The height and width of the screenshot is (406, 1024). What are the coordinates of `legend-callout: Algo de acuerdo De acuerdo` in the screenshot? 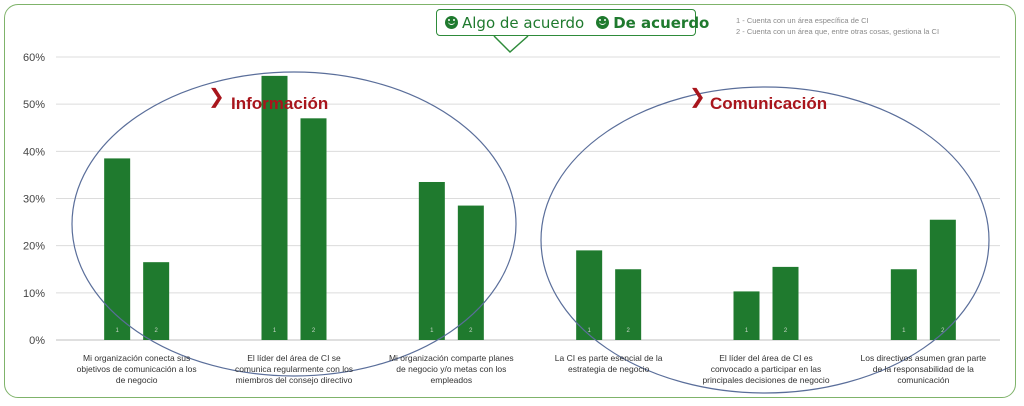 It's located at (572, 22).